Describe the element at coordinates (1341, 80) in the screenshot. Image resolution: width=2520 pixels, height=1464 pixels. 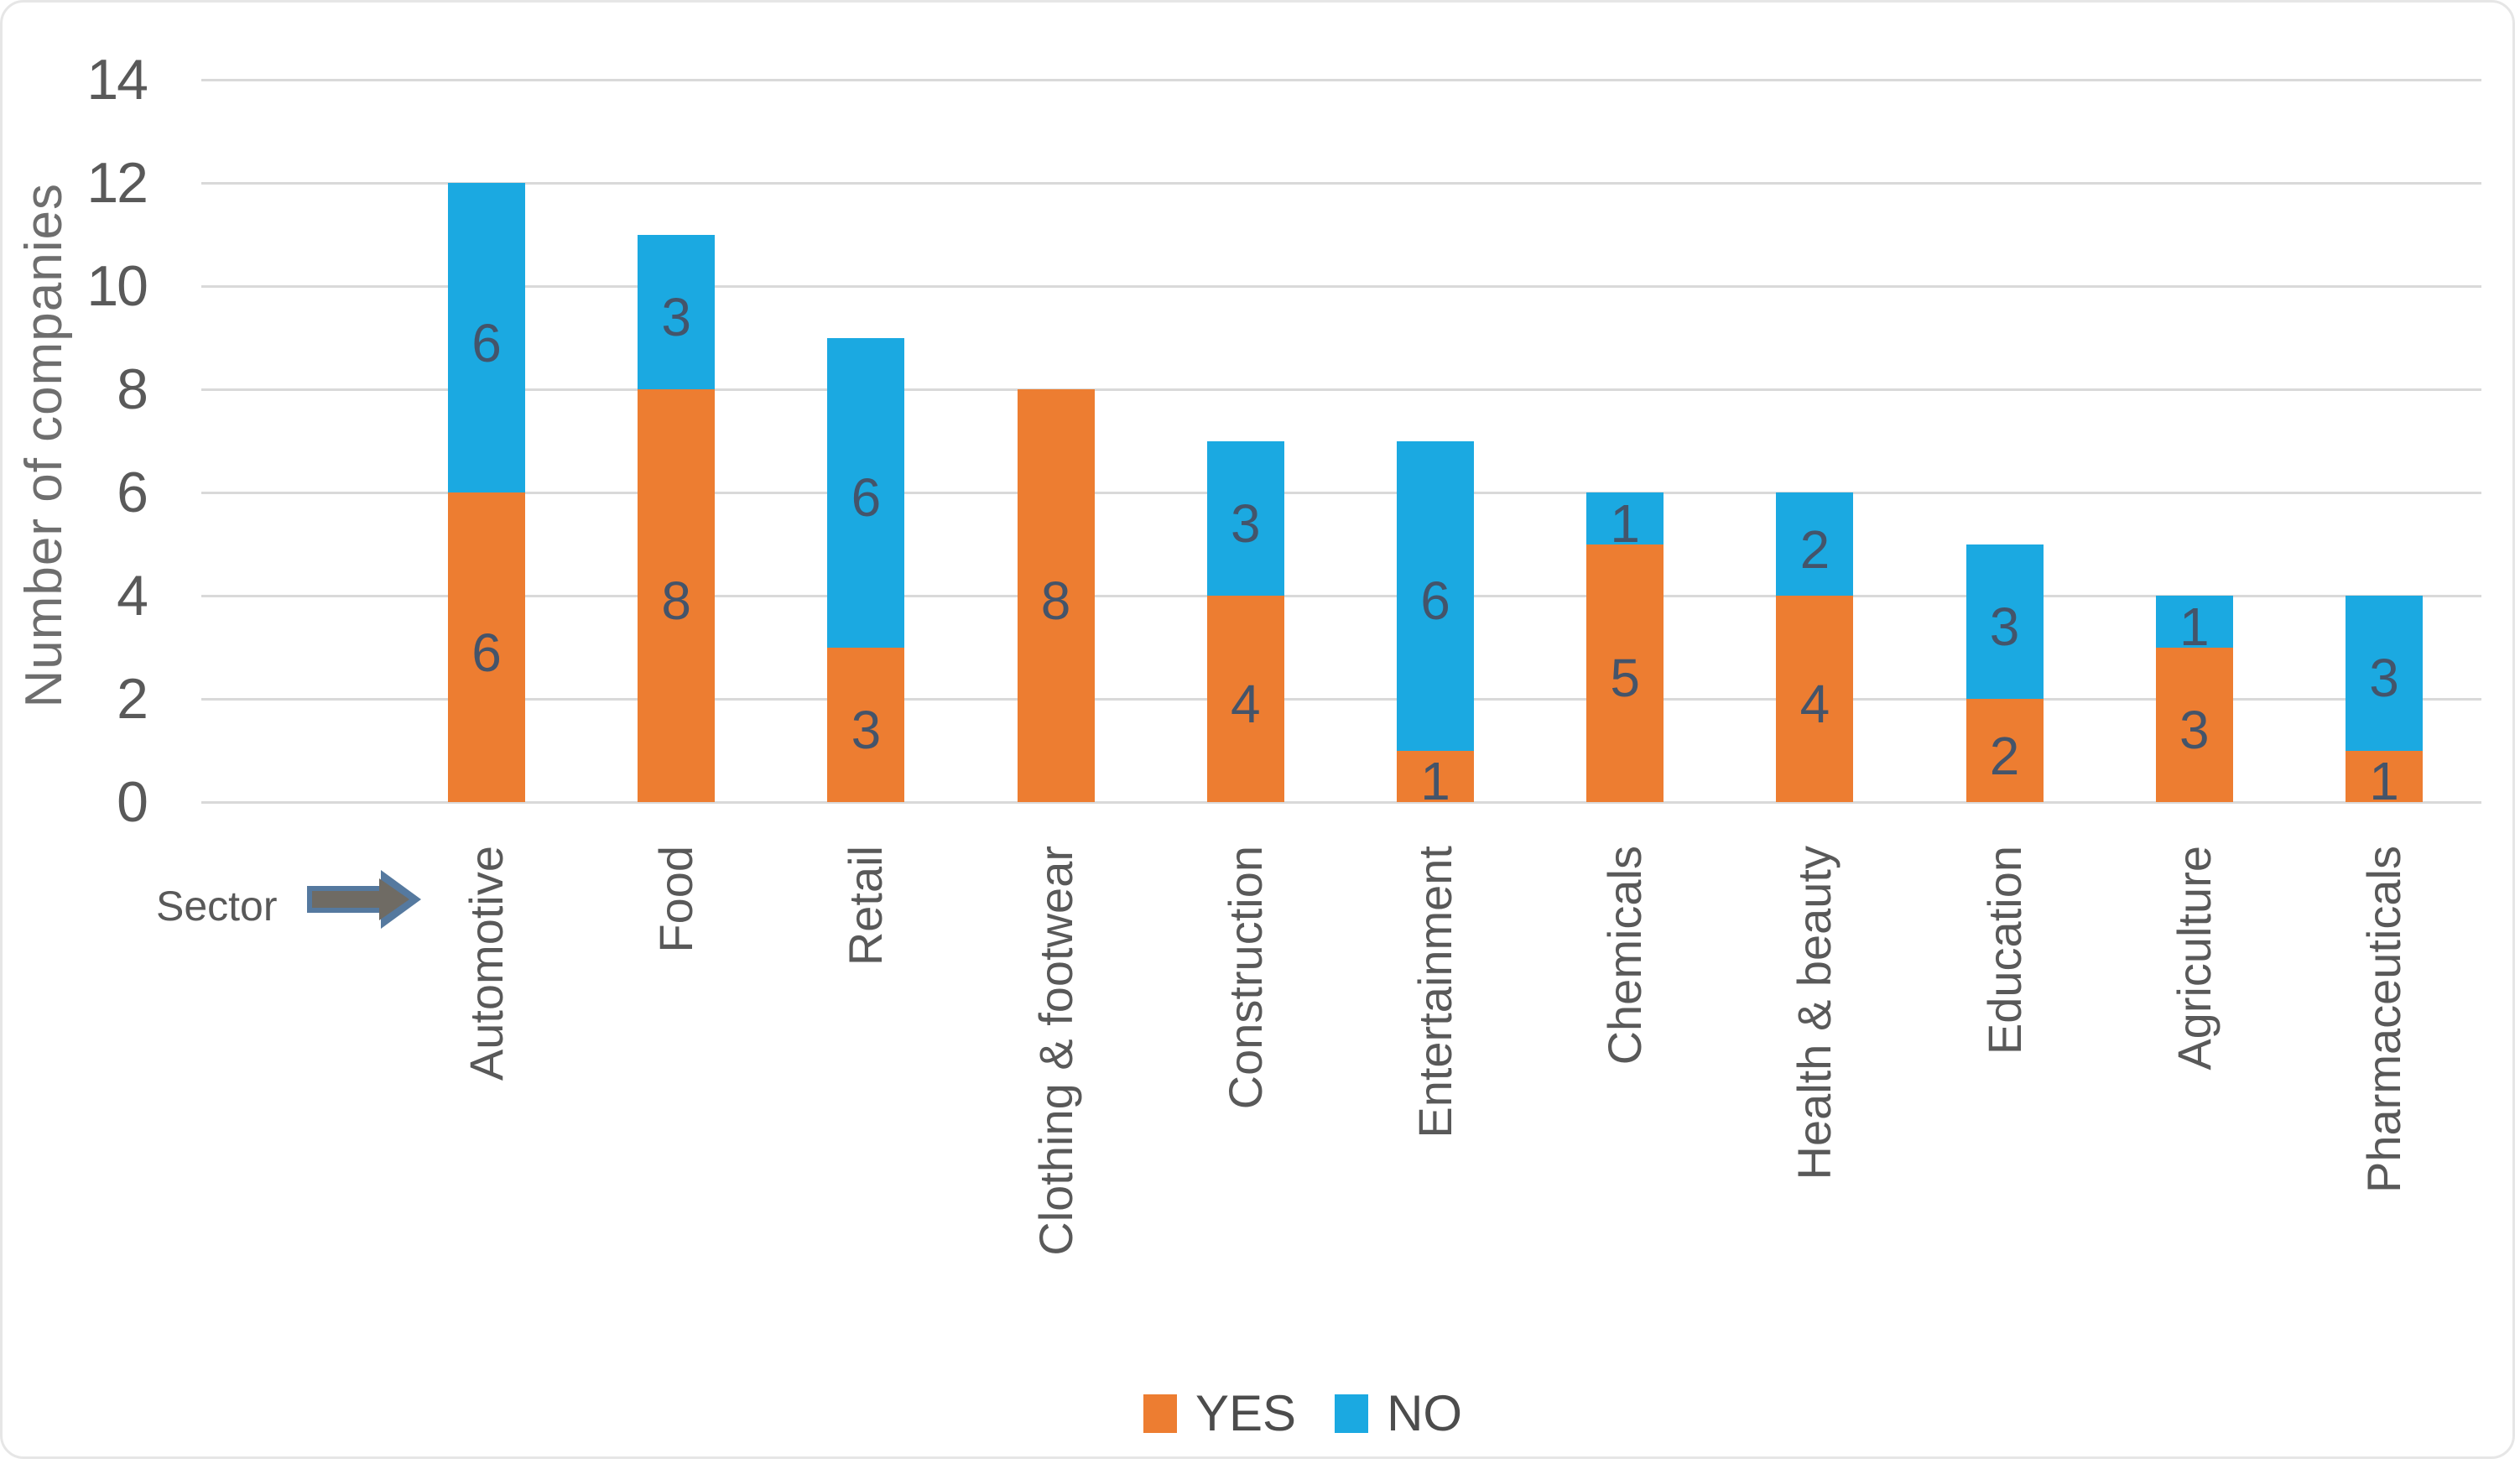
I see `gridline-y14` at that location.